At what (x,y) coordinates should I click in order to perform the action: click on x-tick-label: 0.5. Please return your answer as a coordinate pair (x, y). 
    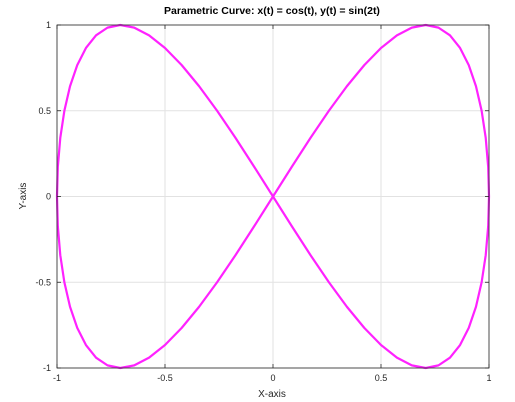
    Looking at the image, I should click on (381, 378).